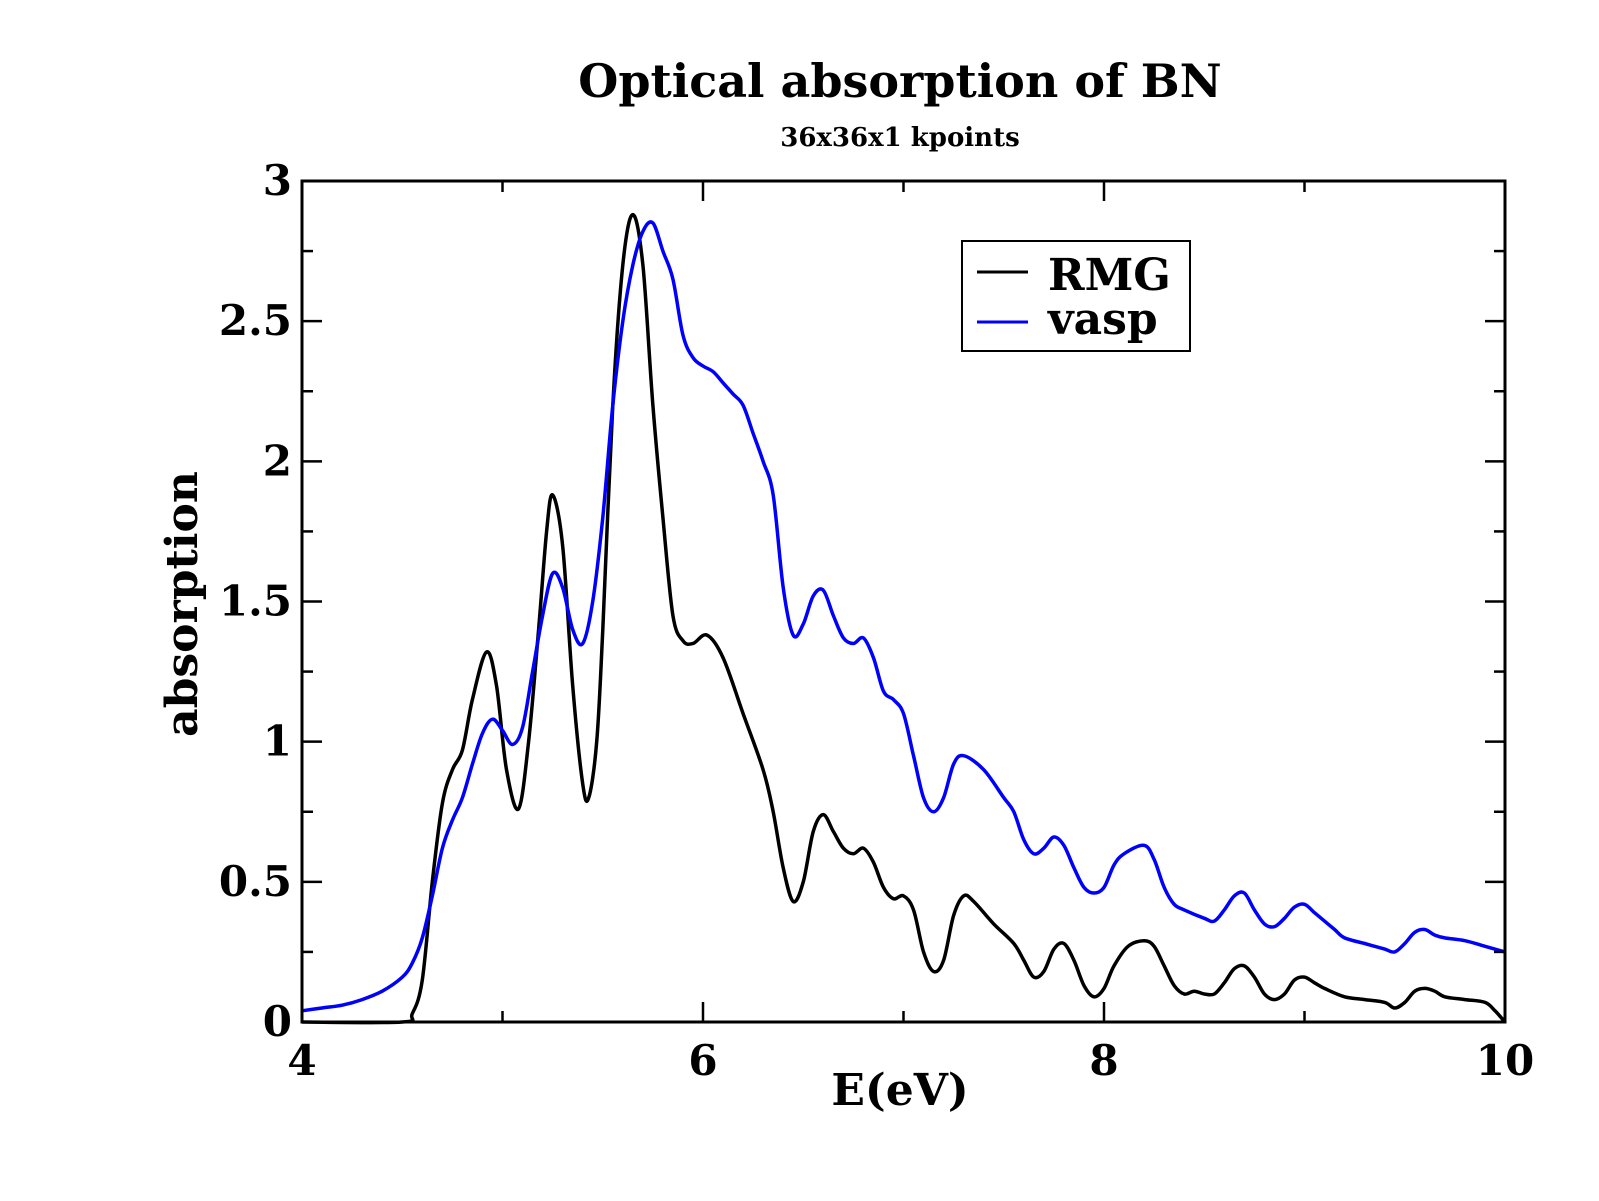 Image resolution: width=1599 pixels, height=1201 pixels. Describe the element at coordinates (255, 601) in the screenshot. I see `y-tick-label: 1.5` at that location.